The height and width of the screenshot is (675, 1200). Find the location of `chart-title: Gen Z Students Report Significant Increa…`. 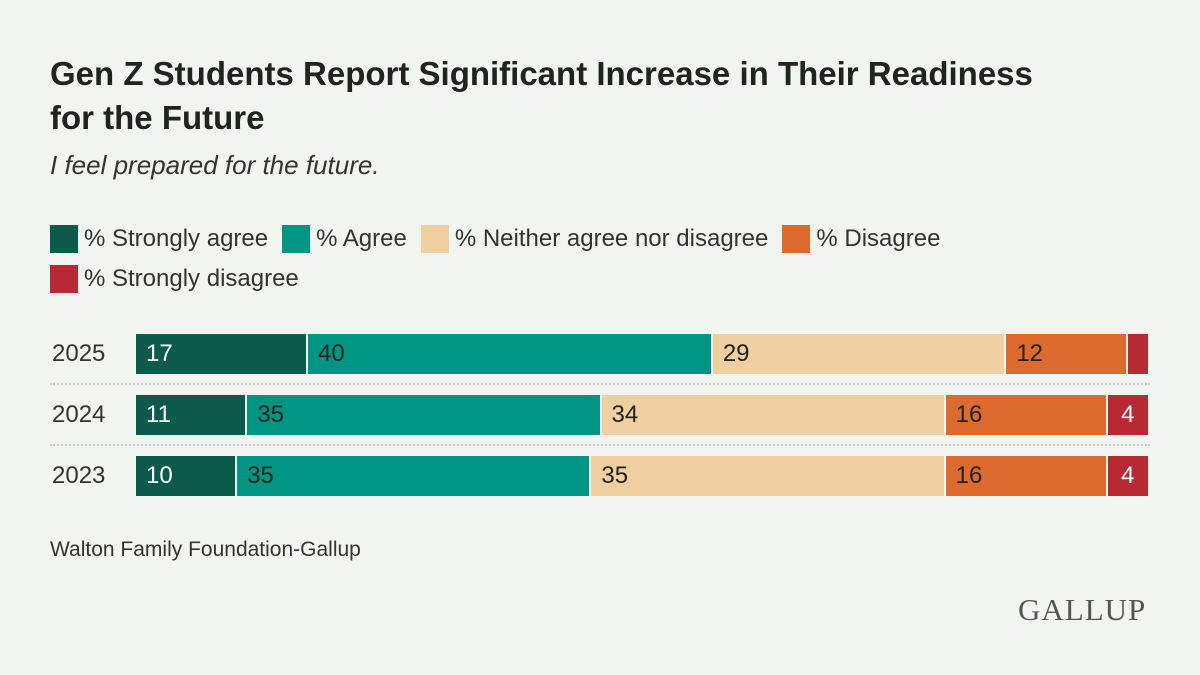

chart-title: Gen Z Students Report Significant Increa… is located at coordinates (541, 95).